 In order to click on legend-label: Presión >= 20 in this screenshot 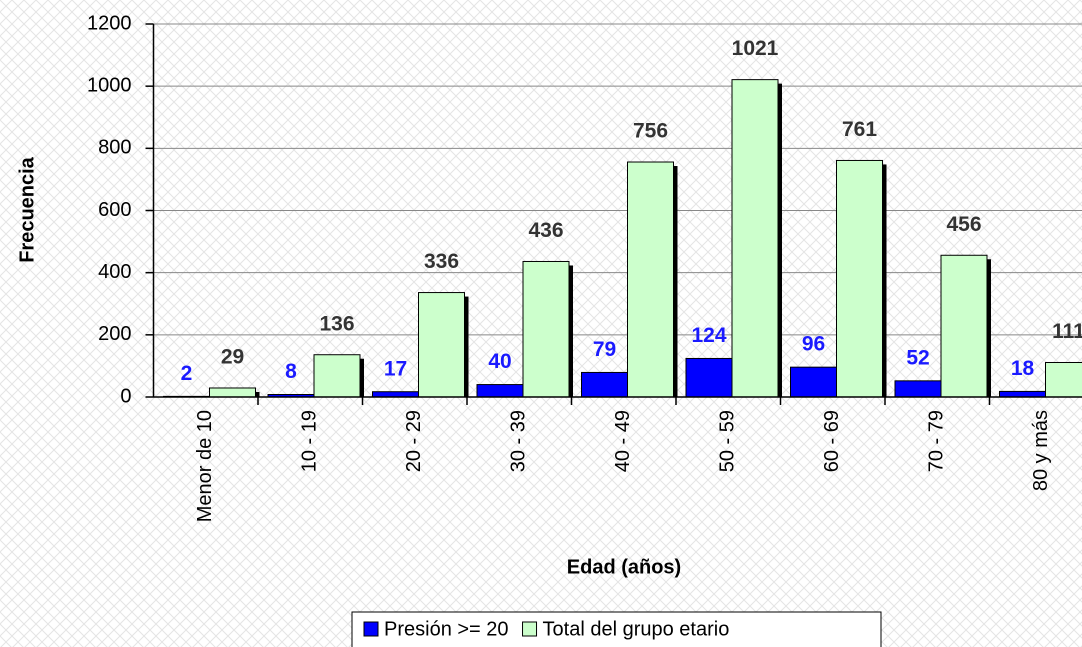, I will do `click(446, 629)`.